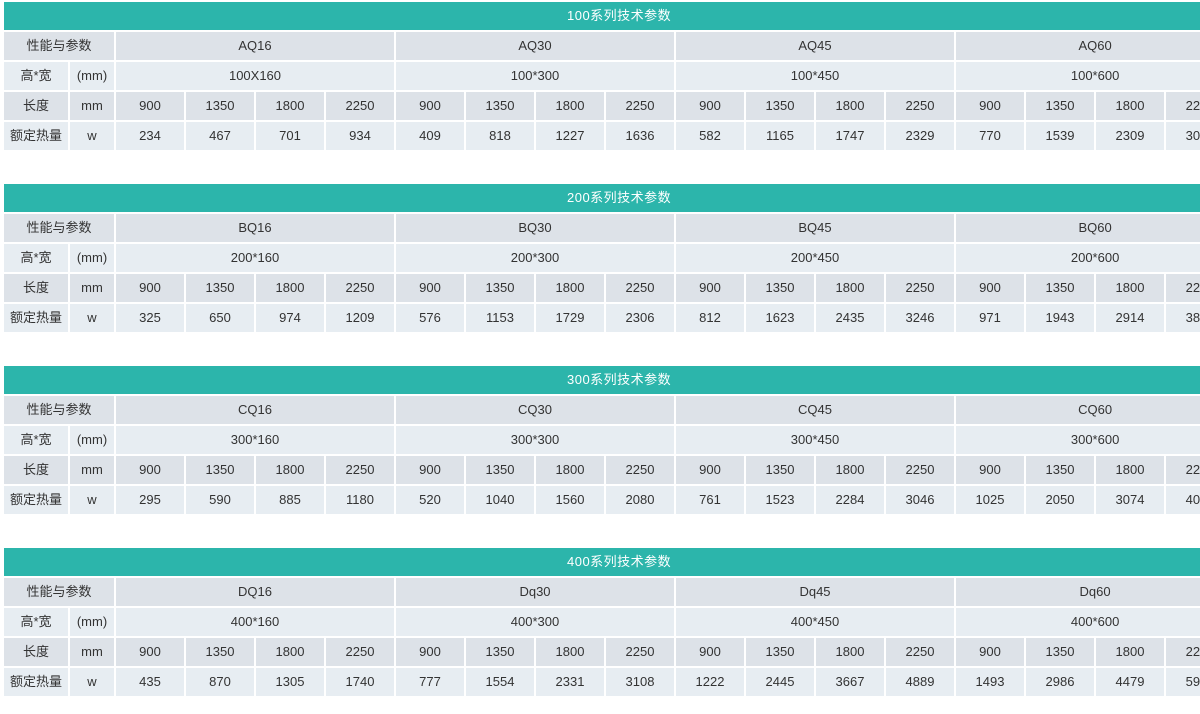 This screenshot has width=1200, height=714. I want to click on heat-output-value-cell: 325, so click(150, 318).